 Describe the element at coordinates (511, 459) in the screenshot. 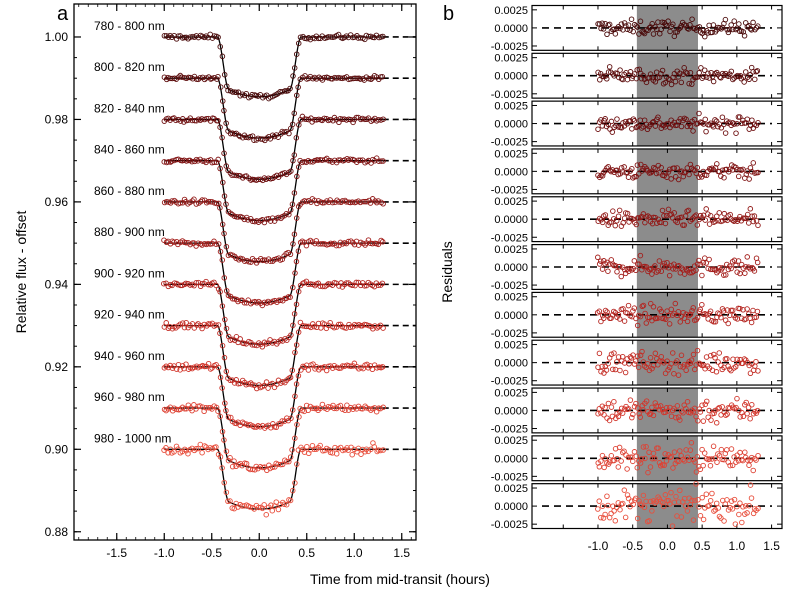

I see `residual-ytick-label: 0.0000` at that location.